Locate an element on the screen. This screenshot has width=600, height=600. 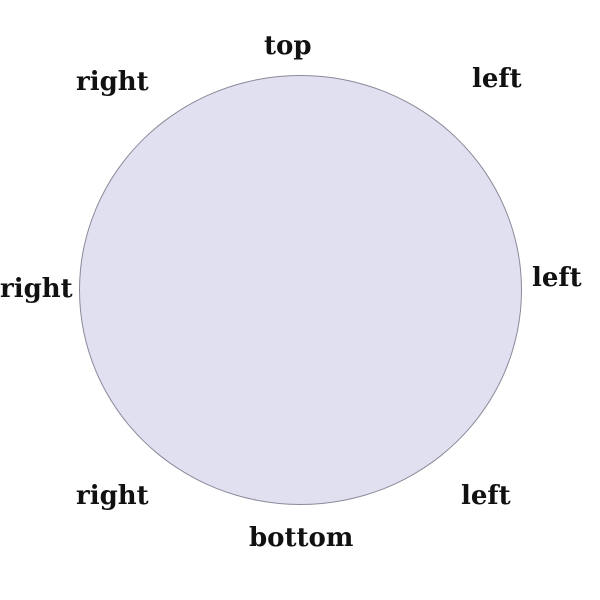
label-upper-left: right is located at coordinates (112, 82).